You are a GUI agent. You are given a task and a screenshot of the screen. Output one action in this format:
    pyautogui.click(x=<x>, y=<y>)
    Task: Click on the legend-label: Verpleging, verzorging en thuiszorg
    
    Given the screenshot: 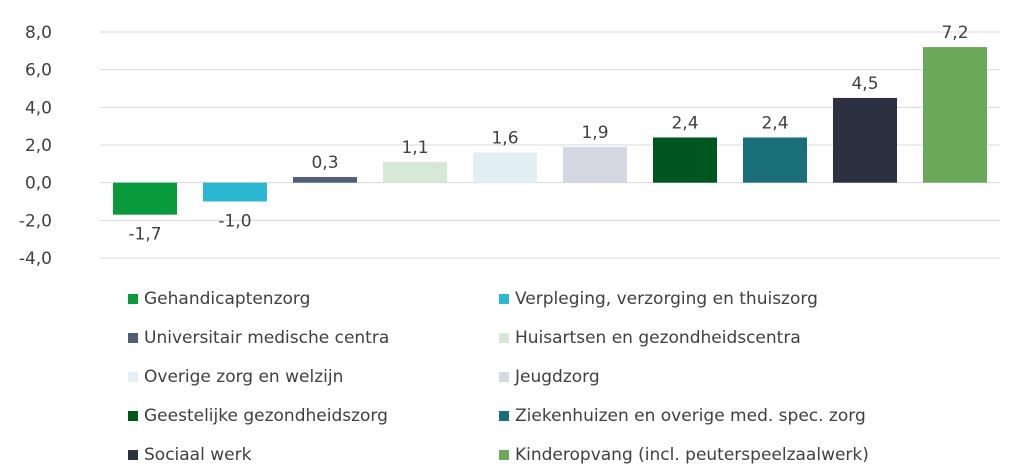 What is the action you would take?
    pyautogui.click(x=666, y=299)
    